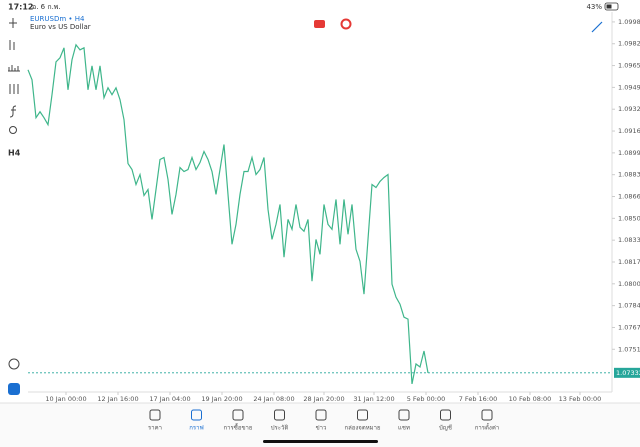  I want to click on battery-level, so click(609, 6).